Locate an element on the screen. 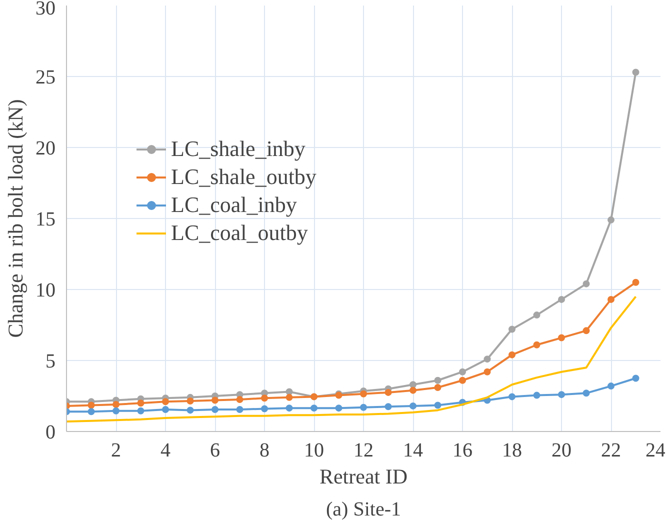  legend-label: LC_shale_inby is located at coordinates (238, 149).